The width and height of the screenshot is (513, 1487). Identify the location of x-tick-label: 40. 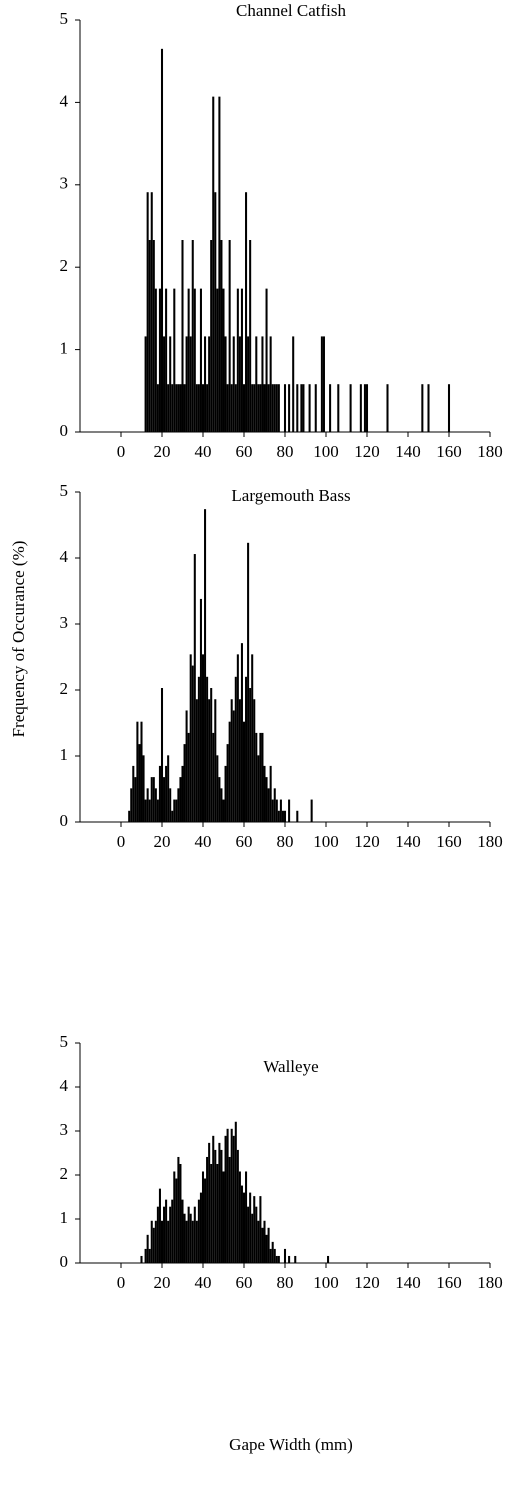
(203, 841).